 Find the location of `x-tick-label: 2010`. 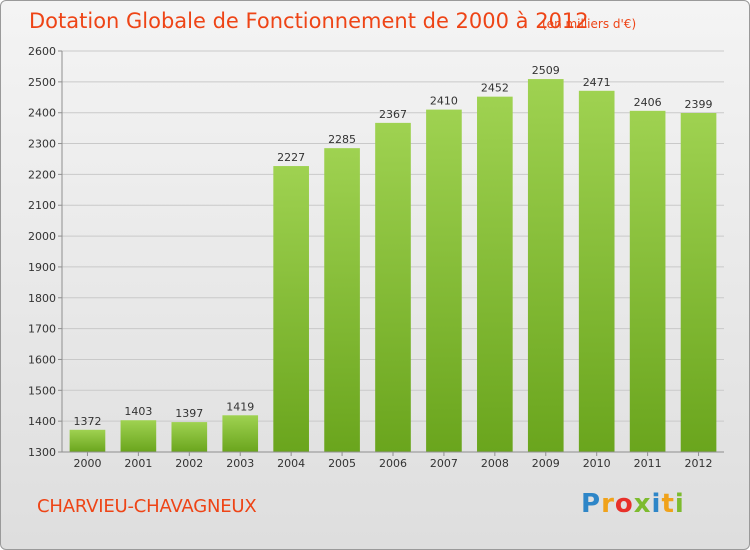

x-tick-label: 2010 is located at coordinates (597, 463).